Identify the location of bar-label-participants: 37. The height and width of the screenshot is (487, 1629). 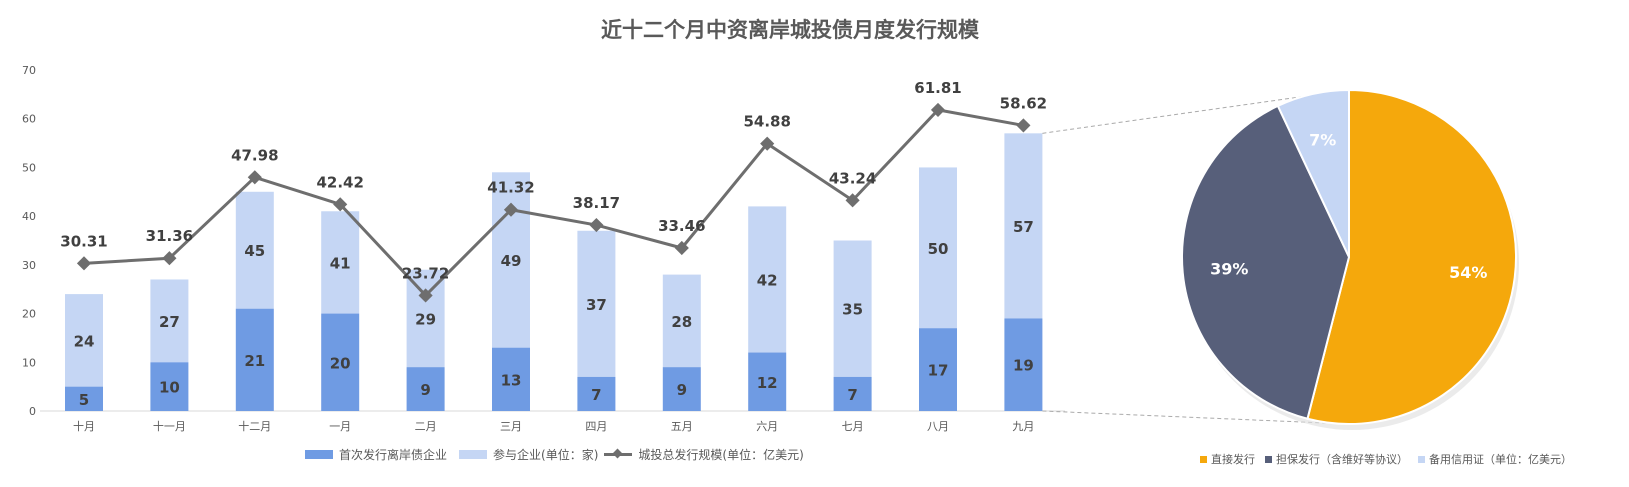
(596, 305).